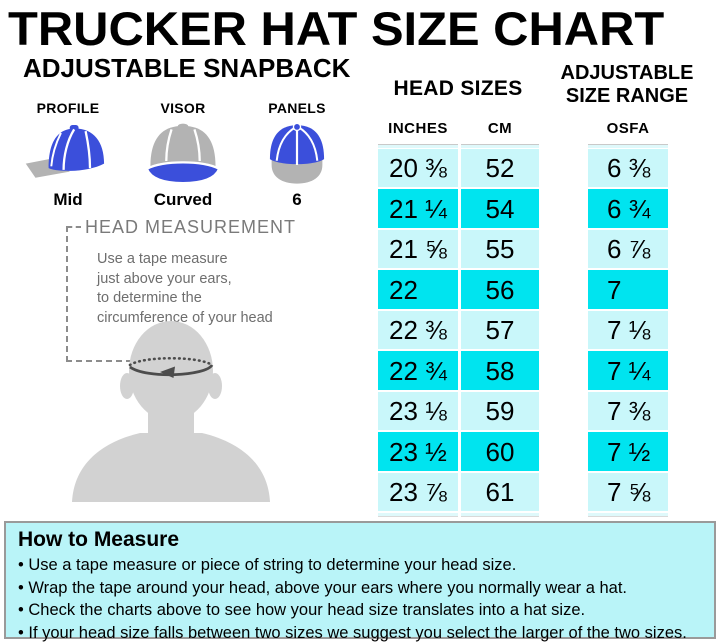  I want to click on tape-measure-icon, so click(171, 366).